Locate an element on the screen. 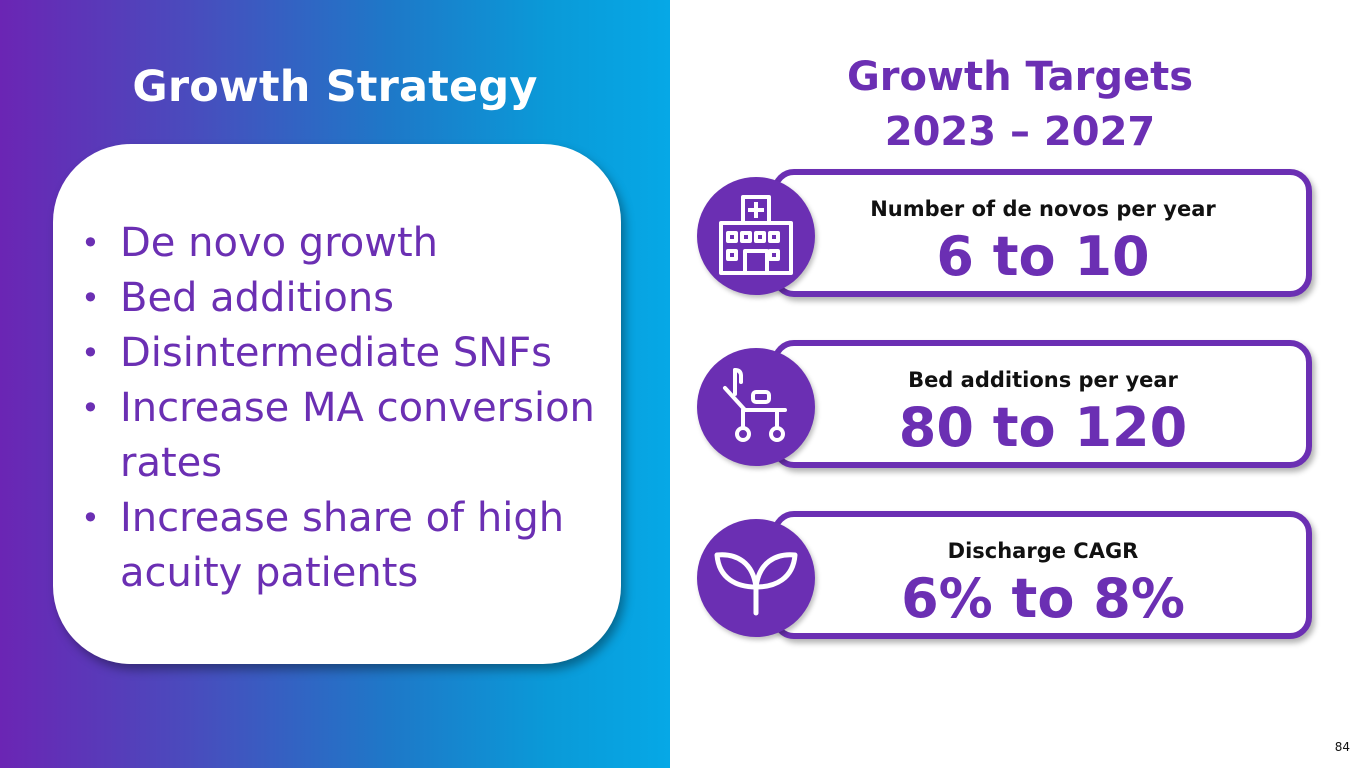  growth-targets-title: Growth Targets 2023 – 2027 is located at coordinates (1020, 105).